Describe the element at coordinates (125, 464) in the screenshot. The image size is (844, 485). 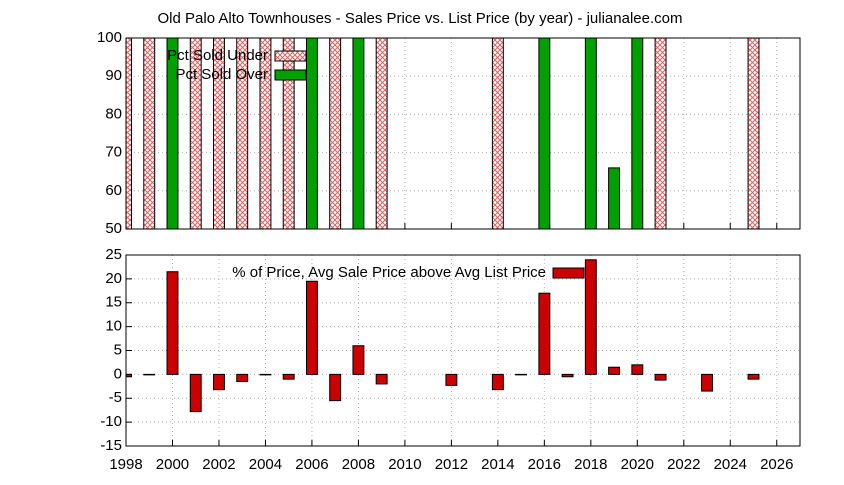
I see `x-tick-label: 1998` at that location.